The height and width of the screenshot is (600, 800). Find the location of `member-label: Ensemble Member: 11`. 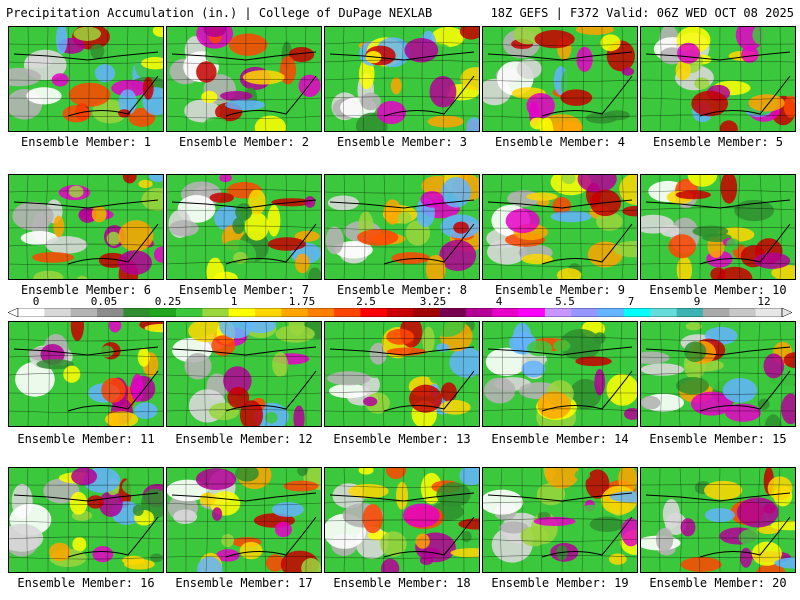

member-label: Ensemble Member: 11 is located at coordinates (86, 439).